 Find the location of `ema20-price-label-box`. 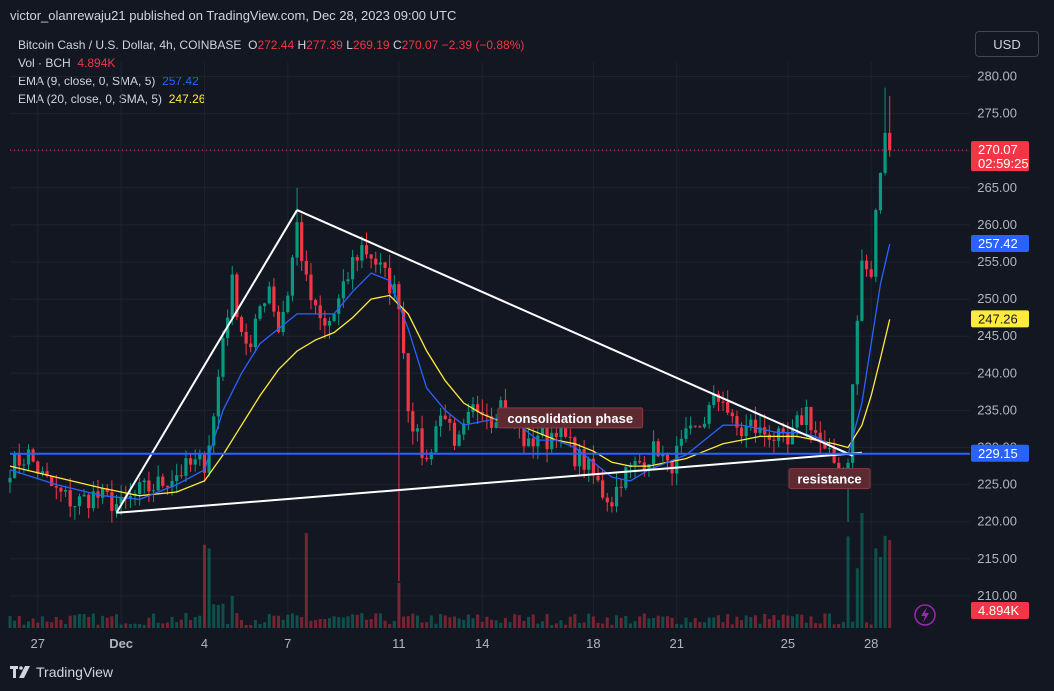

ema20-price-label-box is located at coordinates (1000, 319).